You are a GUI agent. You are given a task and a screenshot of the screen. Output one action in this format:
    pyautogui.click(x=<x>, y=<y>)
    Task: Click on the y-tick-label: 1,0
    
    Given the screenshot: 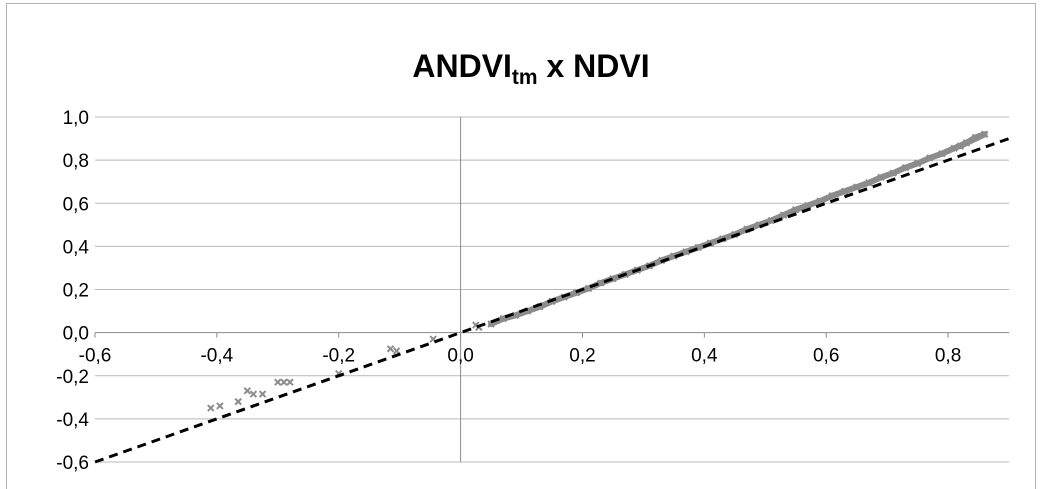 What is the action you would take?
    pyautogui.click(x=76, y=118)
    